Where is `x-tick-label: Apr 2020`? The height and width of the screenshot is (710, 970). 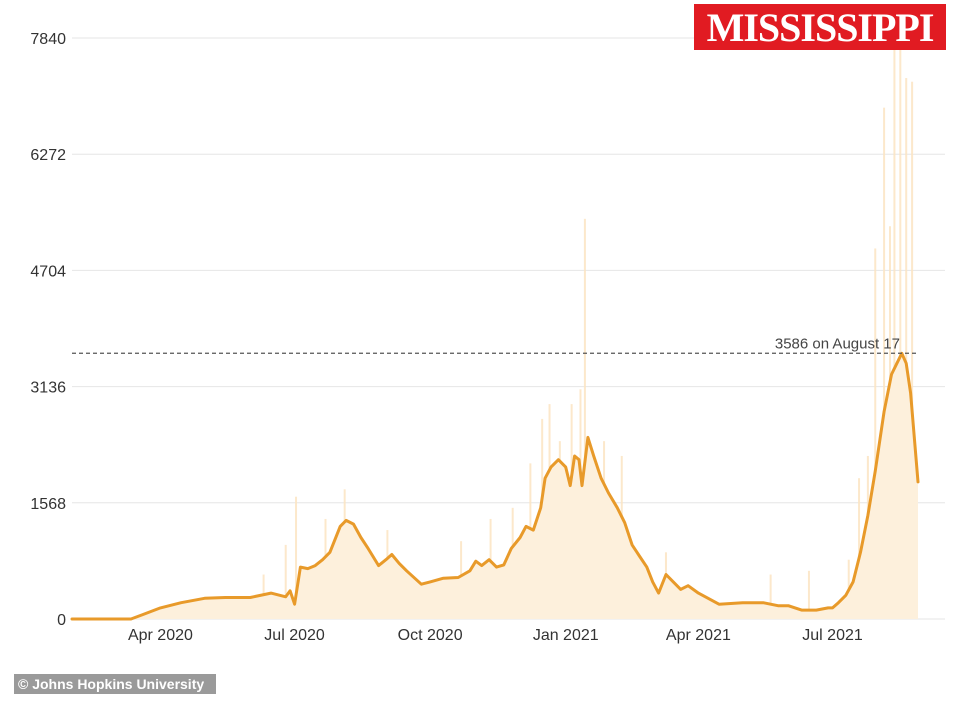 x-tick-label: Apr 2020 is located at coordinates (160, 635).